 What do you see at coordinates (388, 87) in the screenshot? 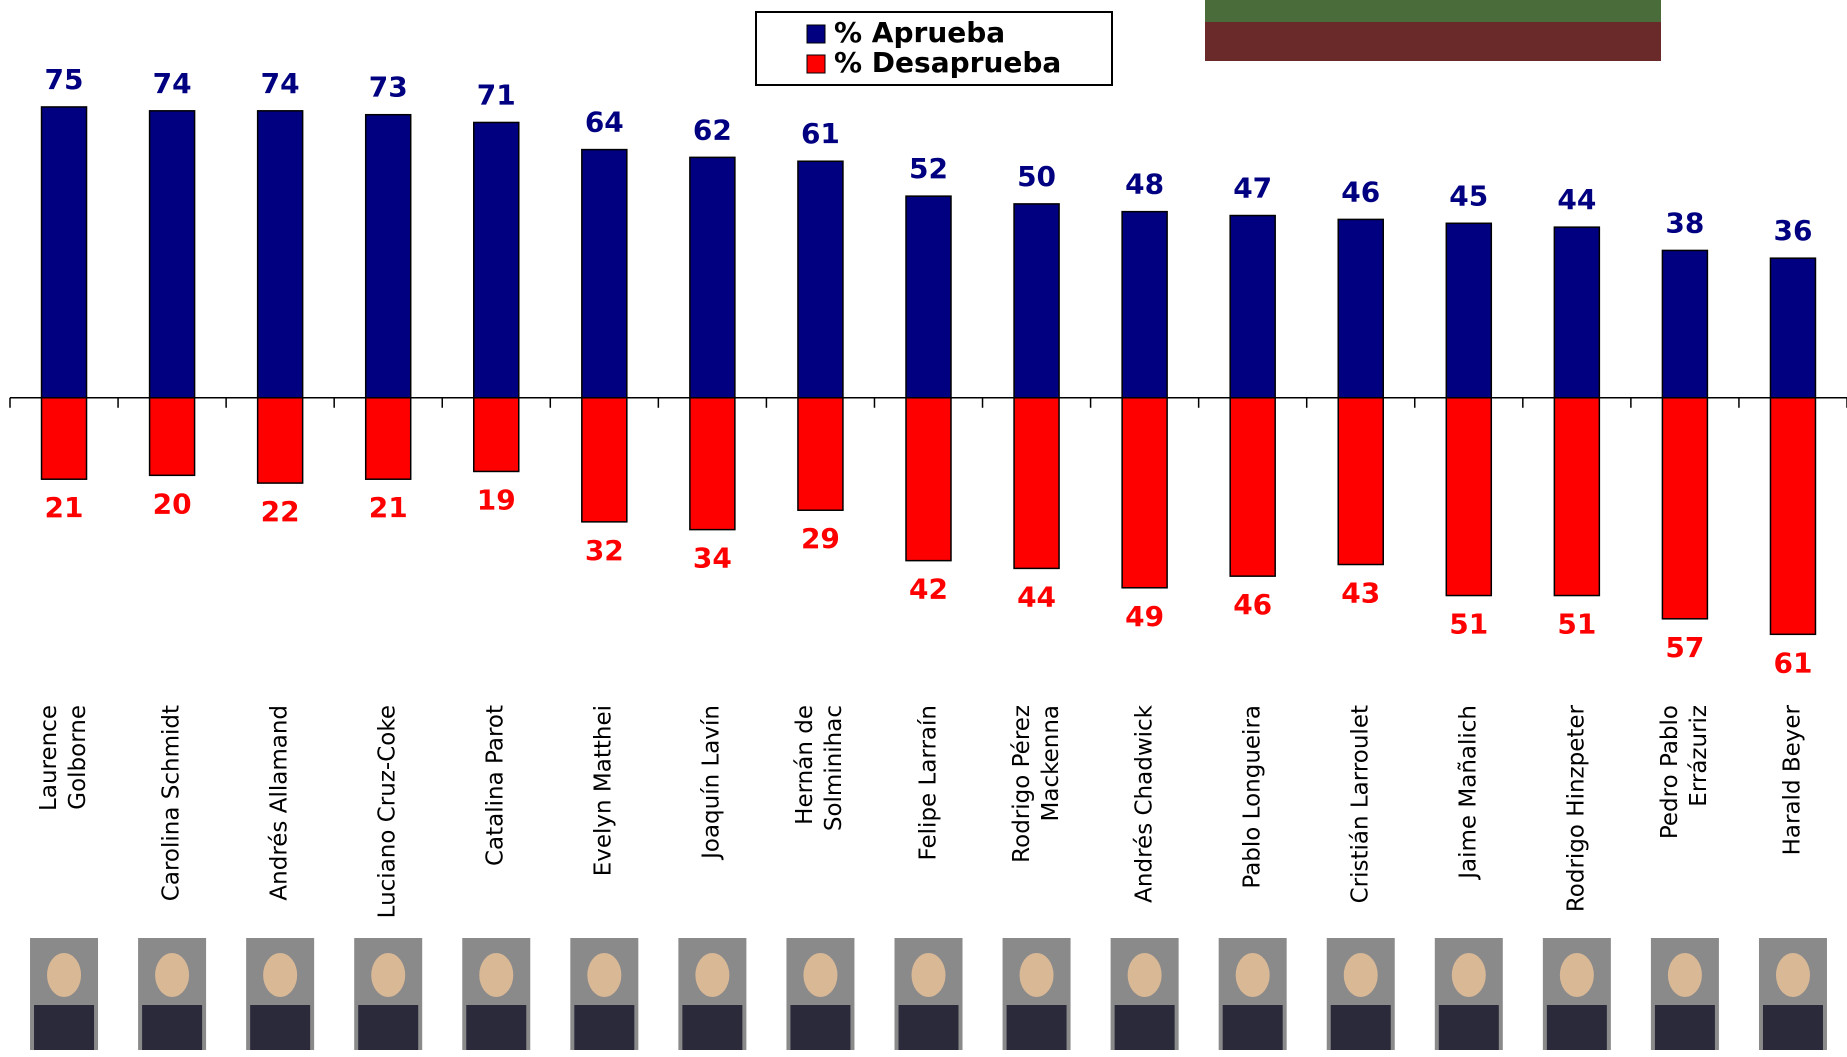
I see `value-label: 73` at bounding box center [388, 87].